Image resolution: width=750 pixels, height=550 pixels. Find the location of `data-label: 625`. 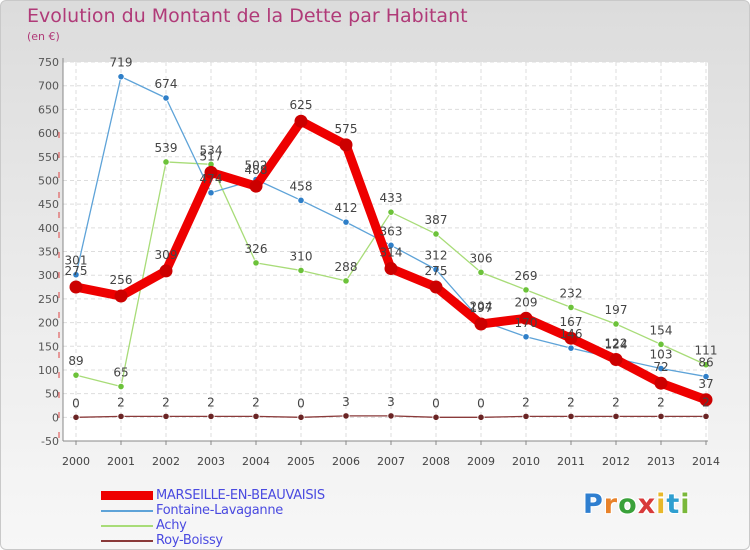

data-label: 625 is located at coordinates (301, 105).